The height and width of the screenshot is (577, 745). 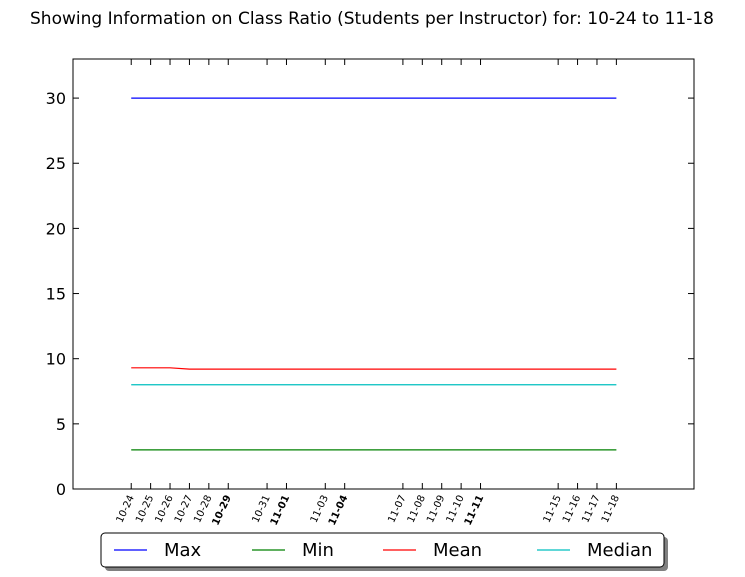 I want to click on legend-box, so click(x=382, y=550).